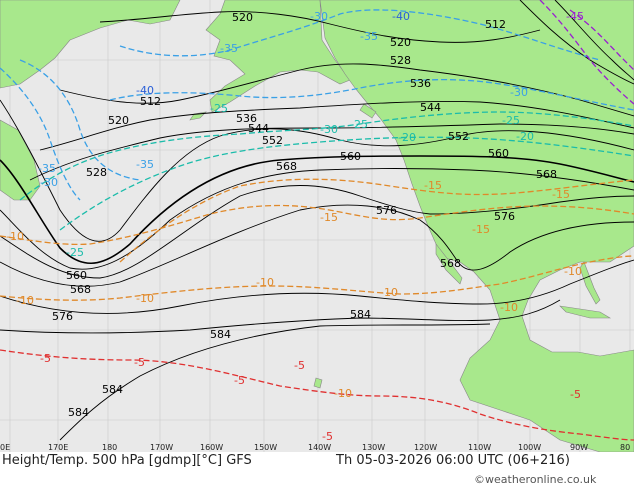 The width and height of the screenshot is (634, 490). I want to click on copyright-link: ©weatheronline.co.uk, so click(535, 479).